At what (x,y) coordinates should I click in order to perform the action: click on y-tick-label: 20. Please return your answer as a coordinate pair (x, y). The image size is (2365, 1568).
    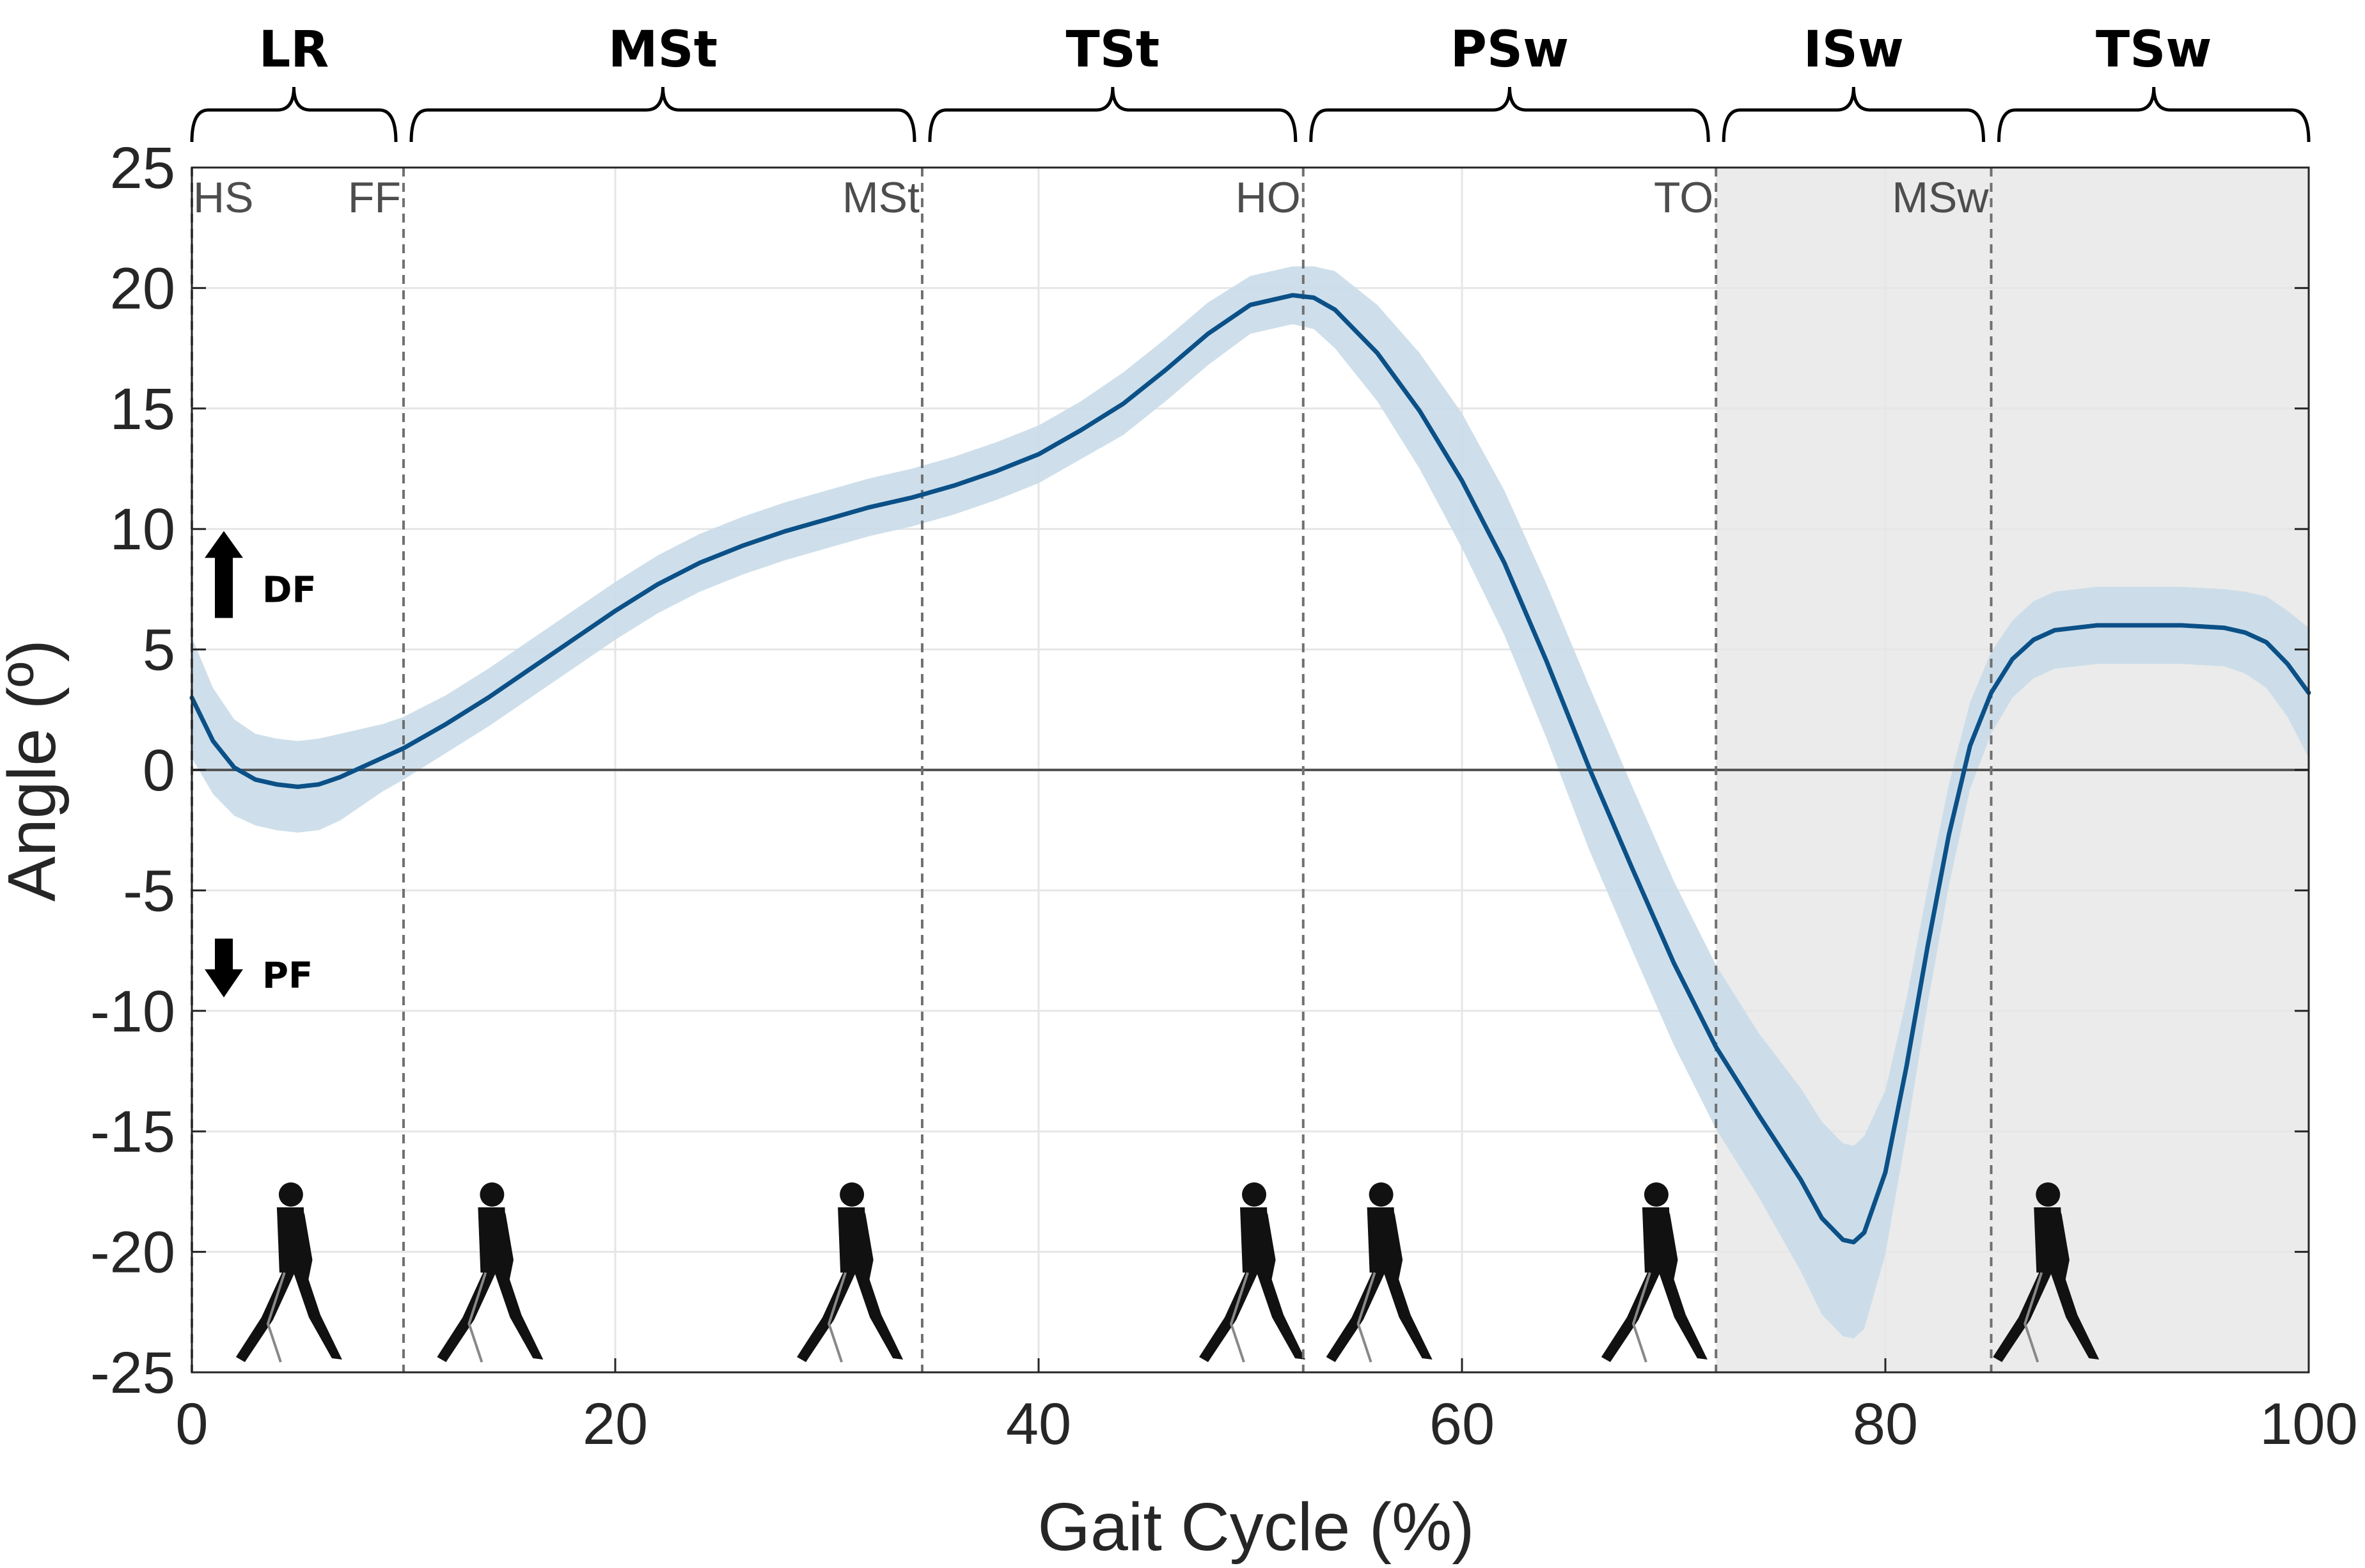
    Looking at the image, I should click on (143, 288).